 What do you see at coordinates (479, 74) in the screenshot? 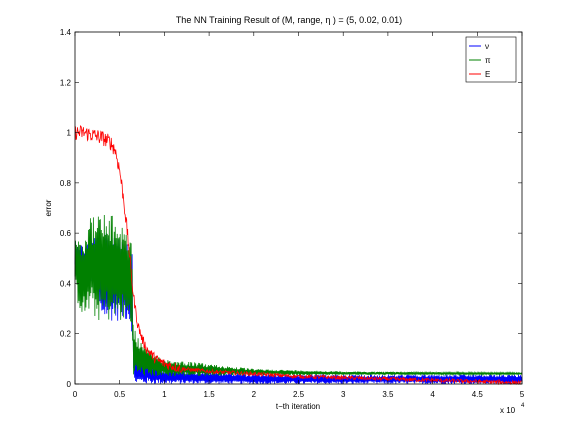
I see `legend-entry-e: E` at bounding box center [479, 74].